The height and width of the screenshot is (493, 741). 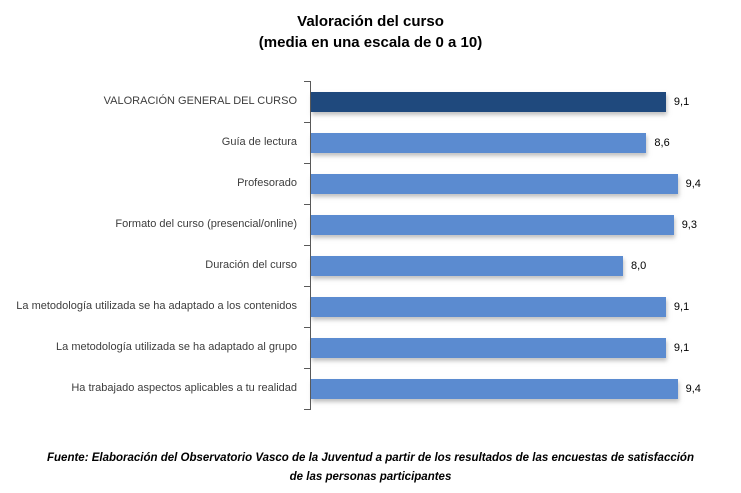 What do you see at coordinates (206, 224) in the screenshot?
I see `category-label: Formato del curso (presencial/online)` at bounding box center [206, 224].